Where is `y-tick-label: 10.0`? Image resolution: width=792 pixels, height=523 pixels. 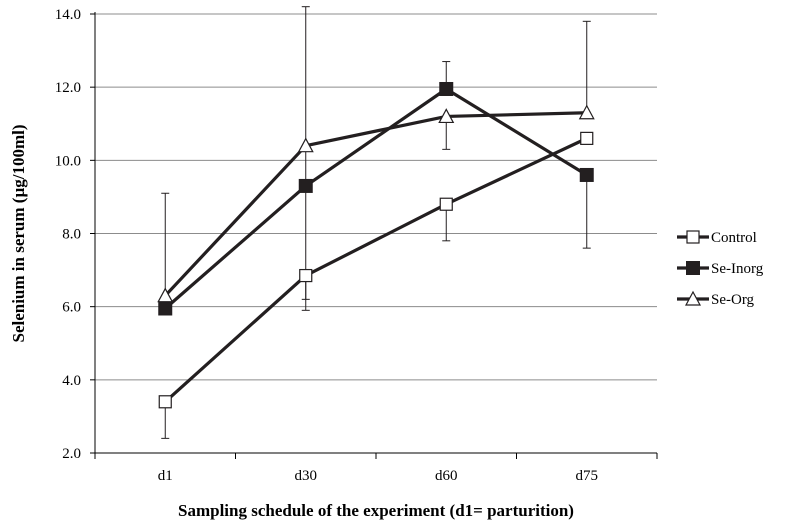 y-tick-label: 10.0 is located at coordinates (68, 161).